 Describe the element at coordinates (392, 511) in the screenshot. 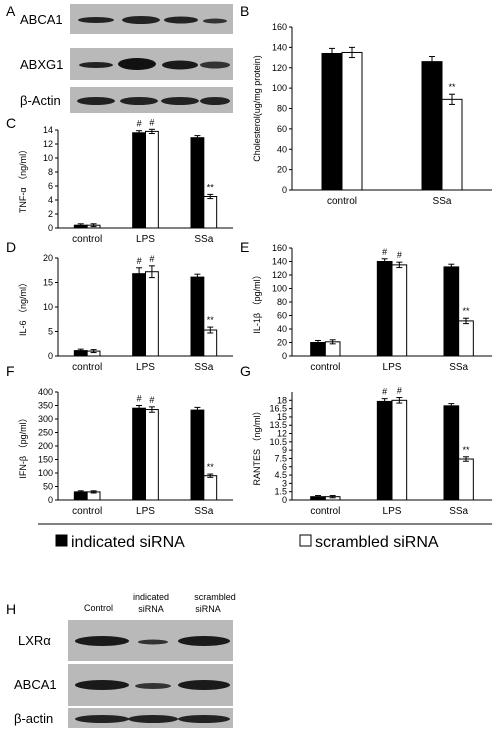

I see `x-tick-label: LPS` at that location.